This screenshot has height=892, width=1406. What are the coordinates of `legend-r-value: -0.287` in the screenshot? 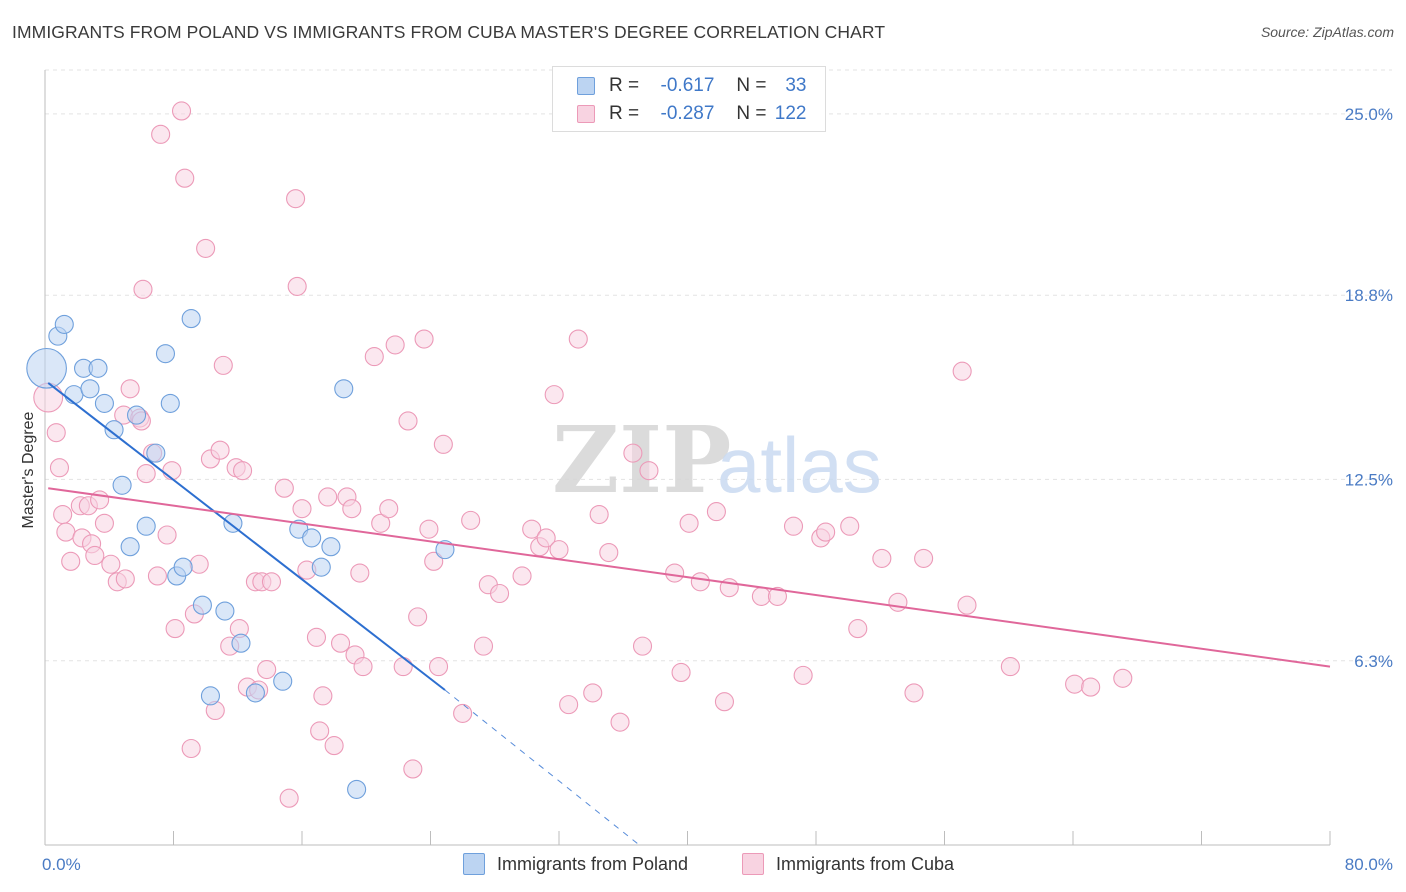 It's located at (687, 113).